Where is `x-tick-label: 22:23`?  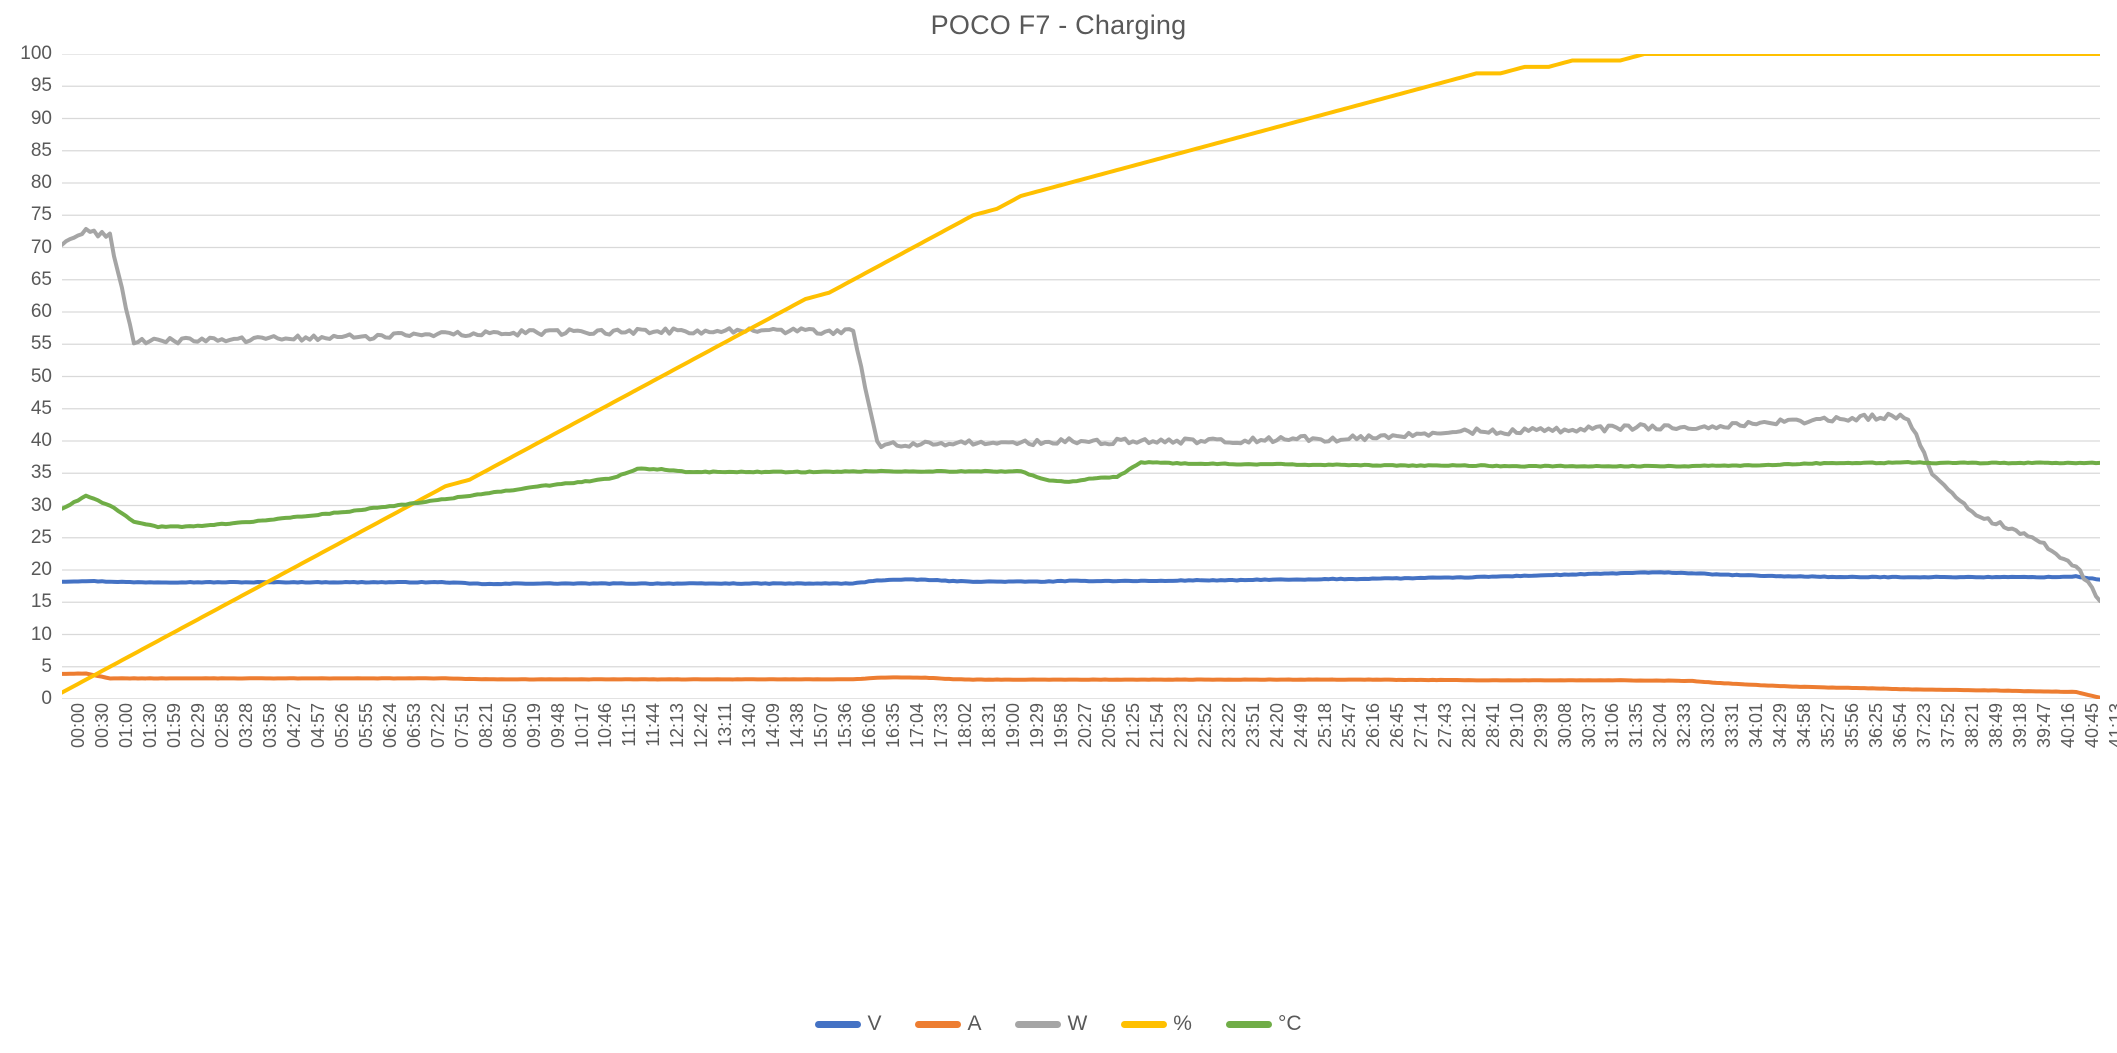 x-tick-label: 22:23 is located at coordinates (1180, 726).